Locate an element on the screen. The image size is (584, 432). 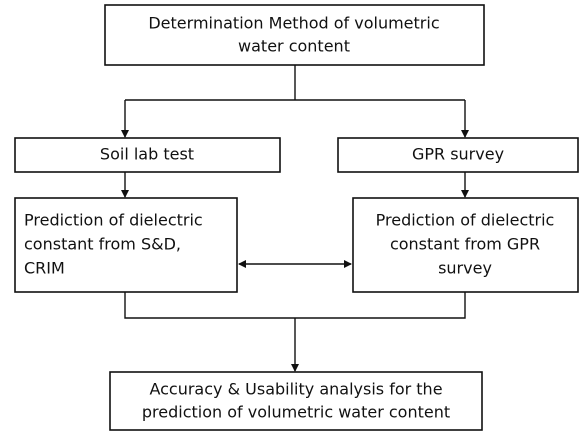
box-text: GPR survey is located at coordinates (458, 154).